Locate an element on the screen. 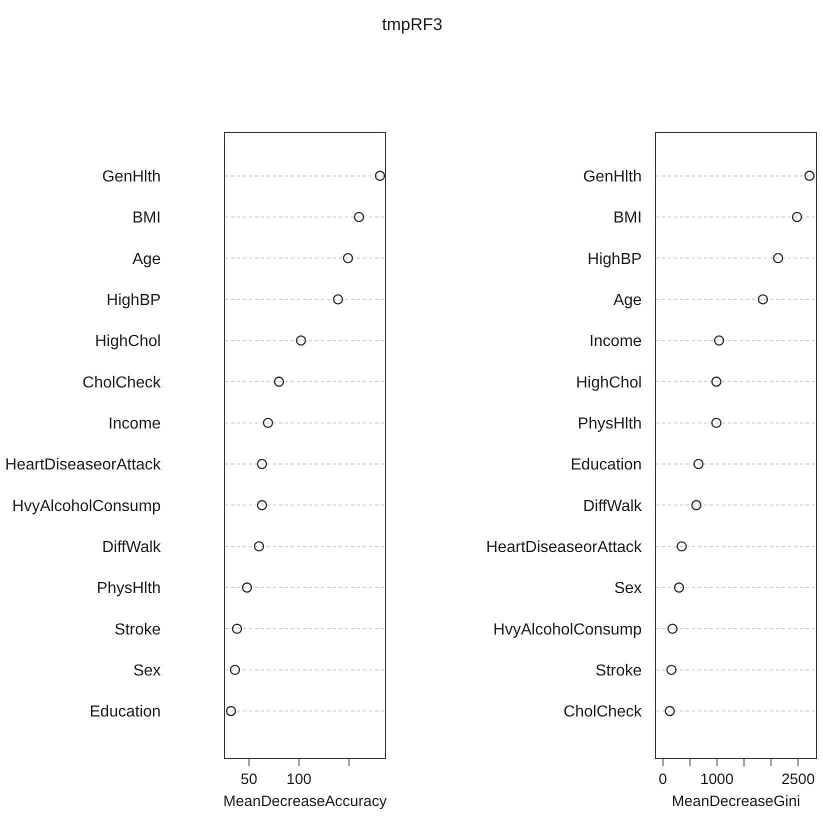 The height and width of the screenshot is (821, 823). x-axis-title: MeanDecreaseGini is located at coordinates (736, 801).